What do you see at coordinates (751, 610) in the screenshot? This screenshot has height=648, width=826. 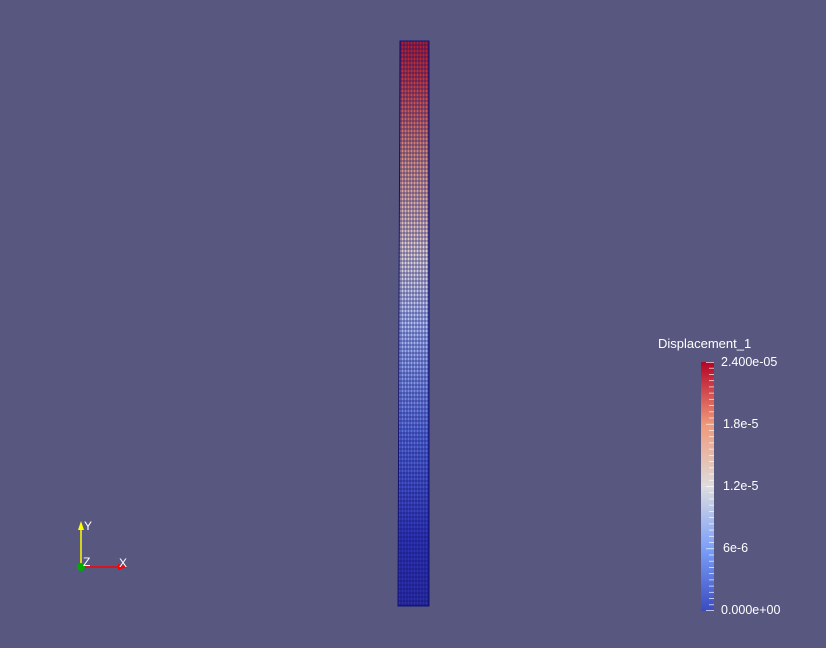 I see `scalar-bar-min-label: 0.000e+00` at bounding box center [751, 610].